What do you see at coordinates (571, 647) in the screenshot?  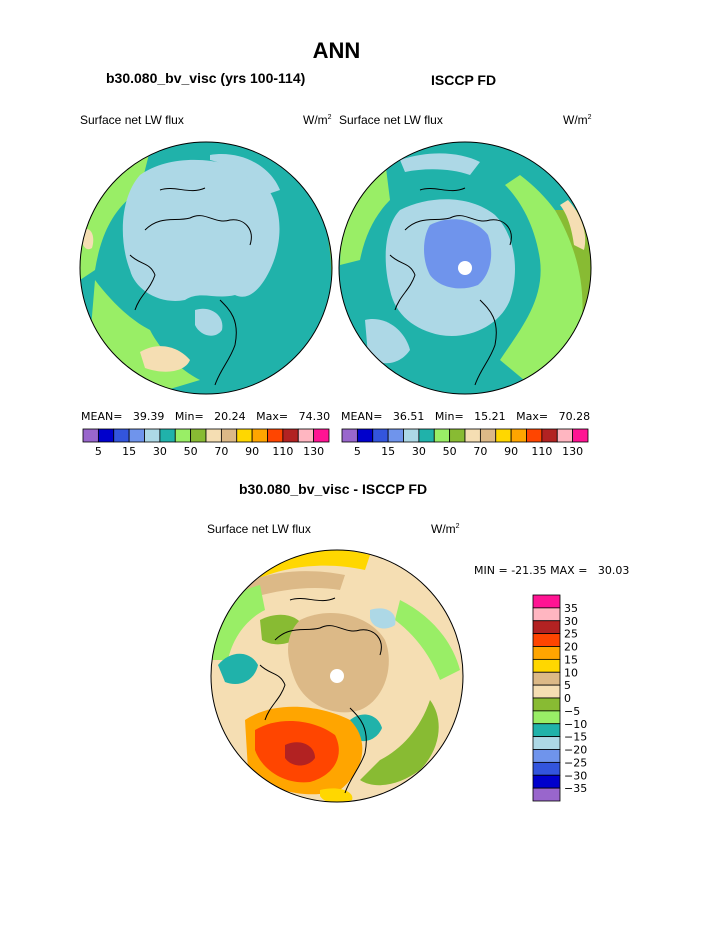 I see `cb2-tick-label: 20` at bounding box center [571, 647].